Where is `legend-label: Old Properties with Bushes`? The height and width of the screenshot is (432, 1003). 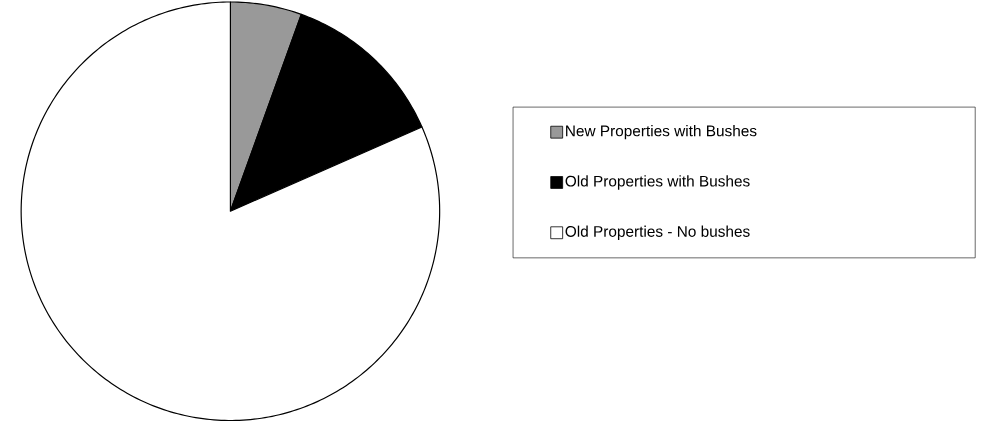 legend-label: Old Properties with Bushes is located at coordinates (657, 182).